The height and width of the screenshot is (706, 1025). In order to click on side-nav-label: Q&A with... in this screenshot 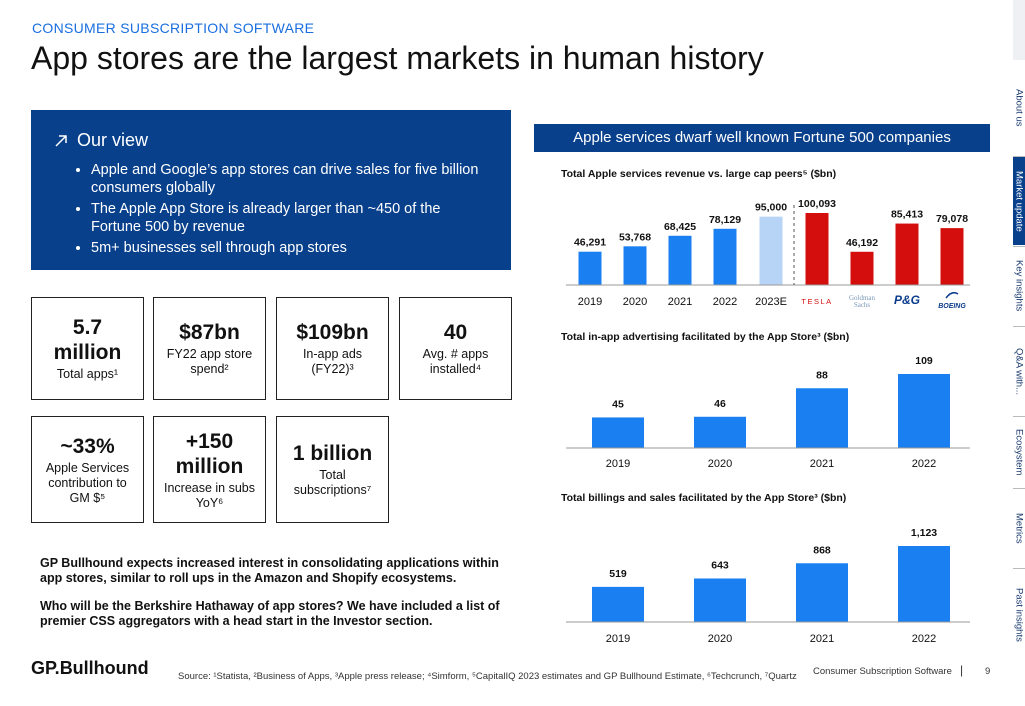, I will do `click(1019, 371)`.